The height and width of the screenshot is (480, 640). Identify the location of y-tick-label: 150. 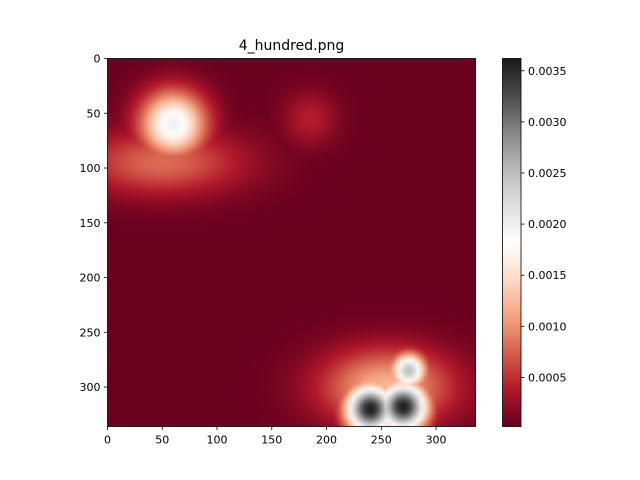
(90, 223).